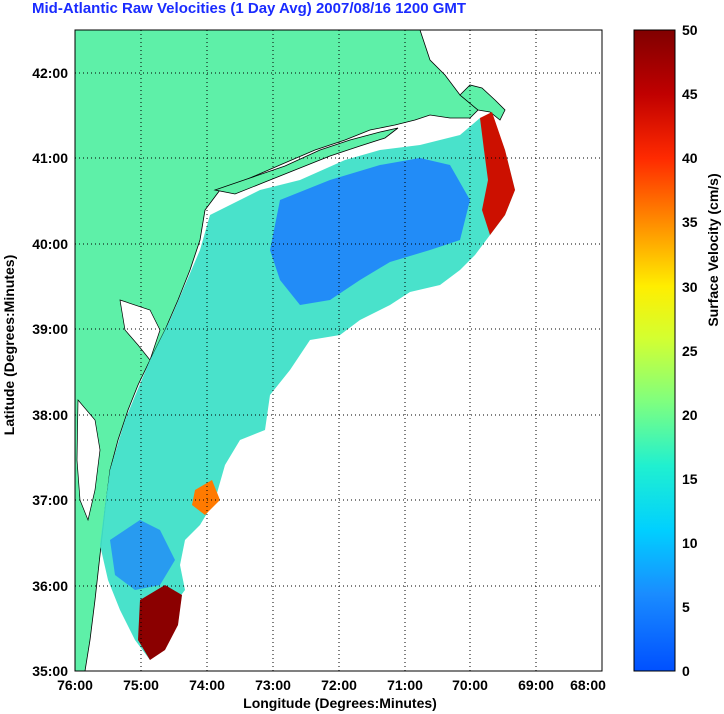 The height and width of the screenshot is (714, 724). What do you see at coordinates (686, 607) in the screenshot?
I see `colorbar-tick-label: 5` at bounding box center [686, 607].